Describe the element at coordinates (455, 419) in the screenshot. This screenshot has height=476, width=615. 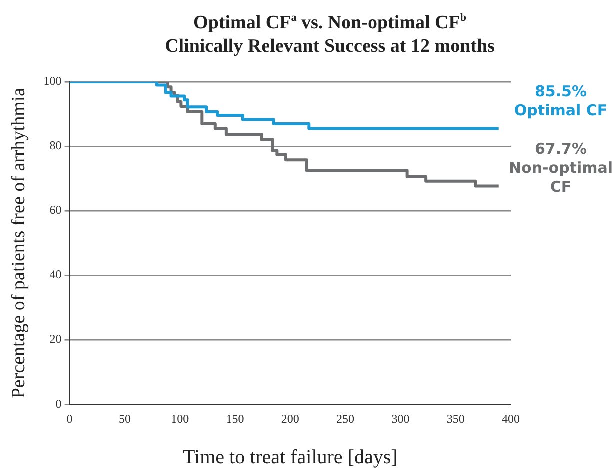
I see `x-tick-label: 350` at that location.